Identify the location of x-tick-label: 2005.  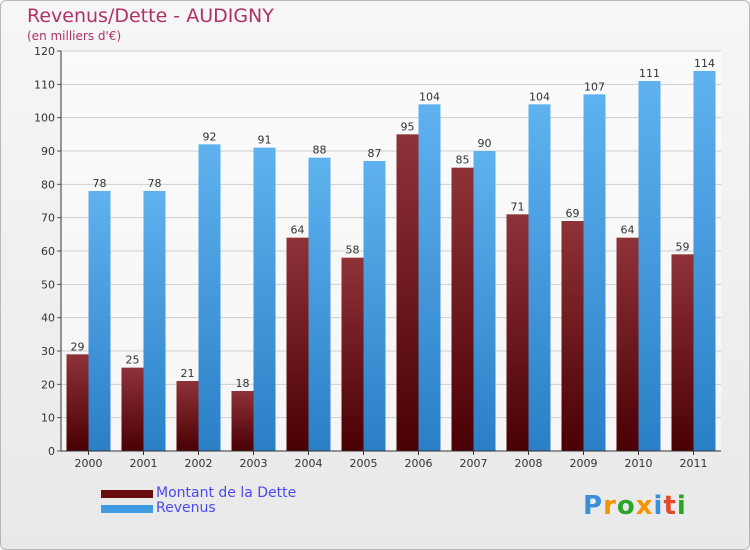
(364, 463).